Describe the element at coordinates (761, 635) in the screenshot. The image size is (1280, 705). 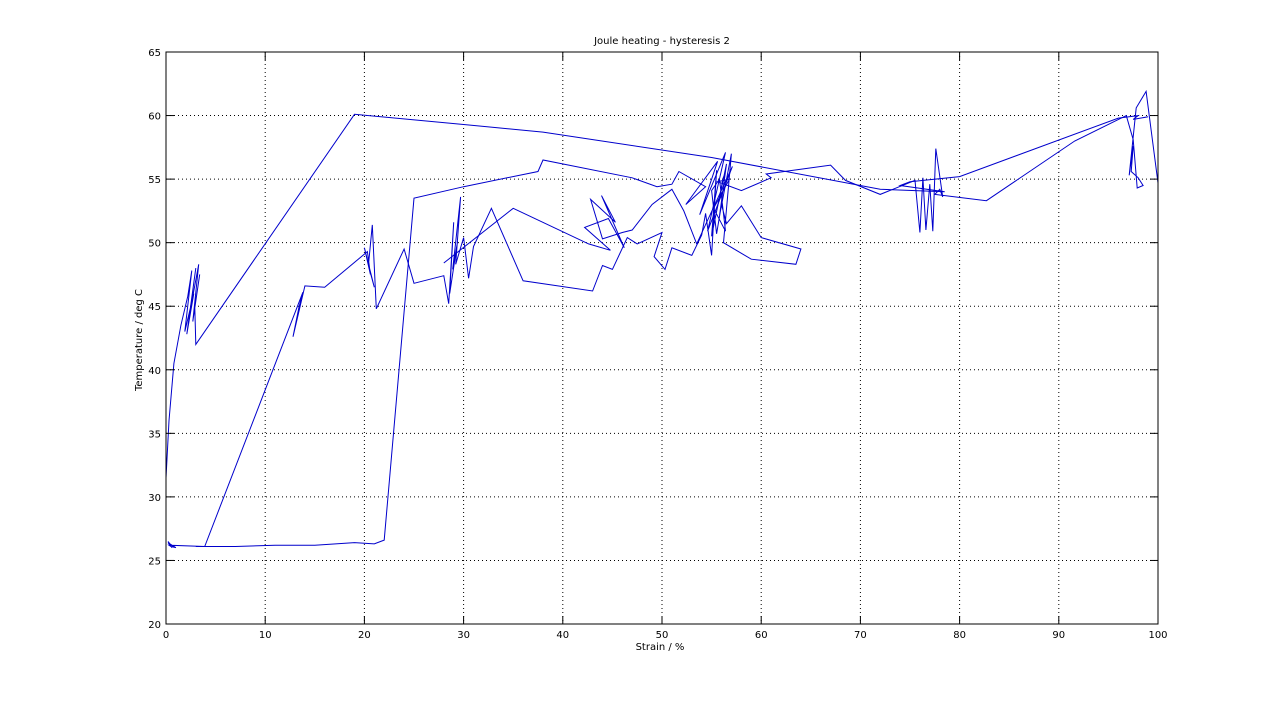
I see `x-tick-label: 60` at that location.